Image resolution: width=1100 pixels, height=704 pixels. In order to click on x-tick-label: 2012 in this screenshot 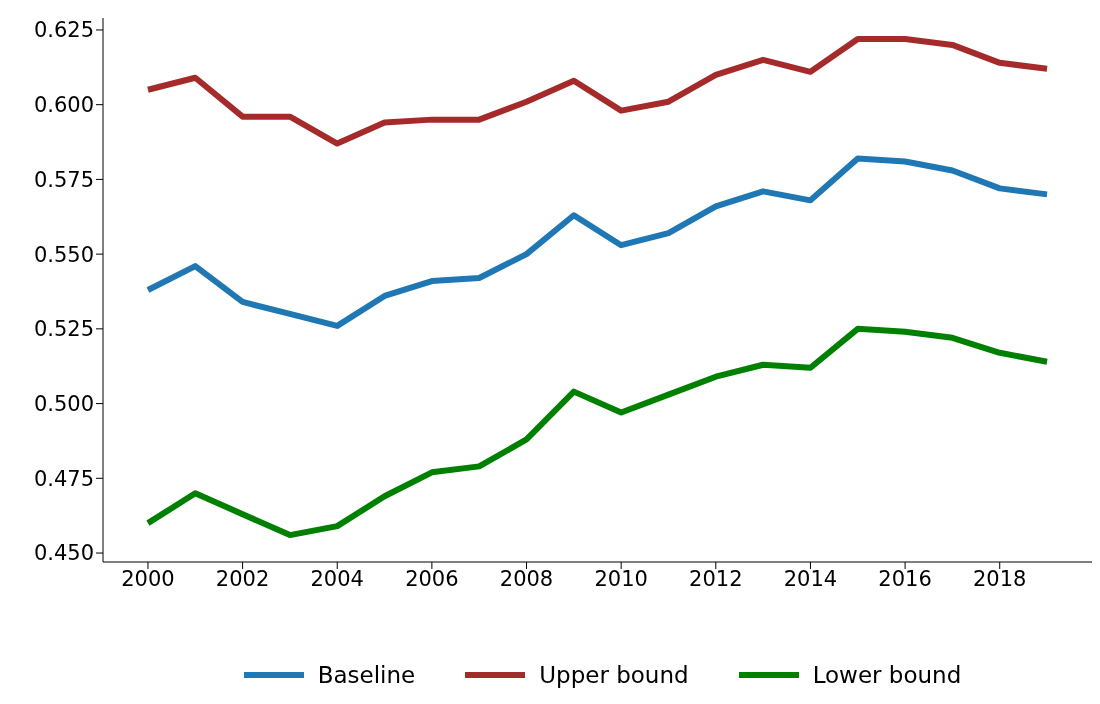, I will do `click(716, 578)`.